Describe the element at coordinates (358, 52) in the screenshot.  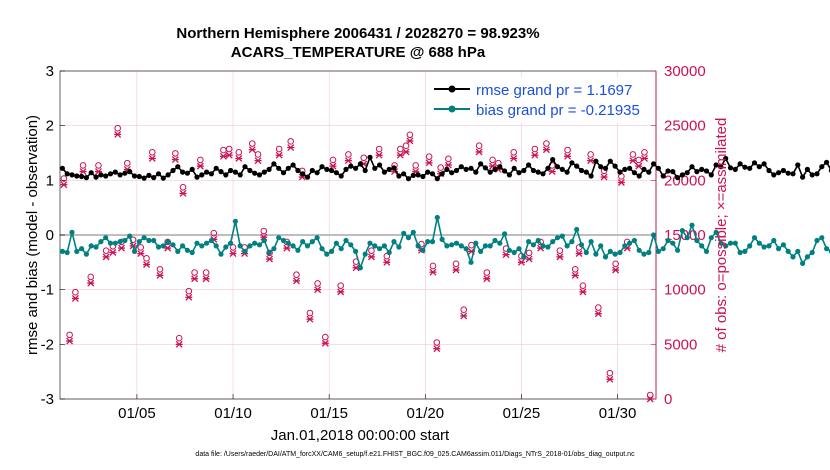
I see `chart-subtitle: ACARS_TEMPERATURE @ 688 hPa` at that location.